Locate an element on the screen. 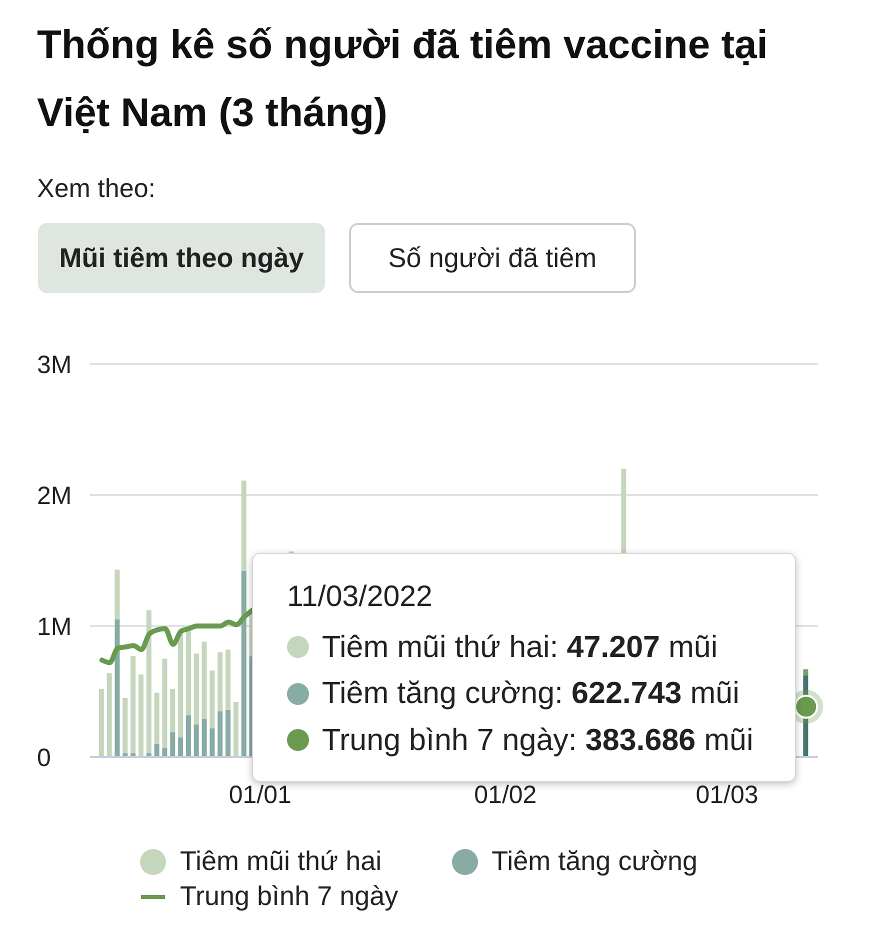  y-tick-label: 0 is located at coordinates (44, 758).